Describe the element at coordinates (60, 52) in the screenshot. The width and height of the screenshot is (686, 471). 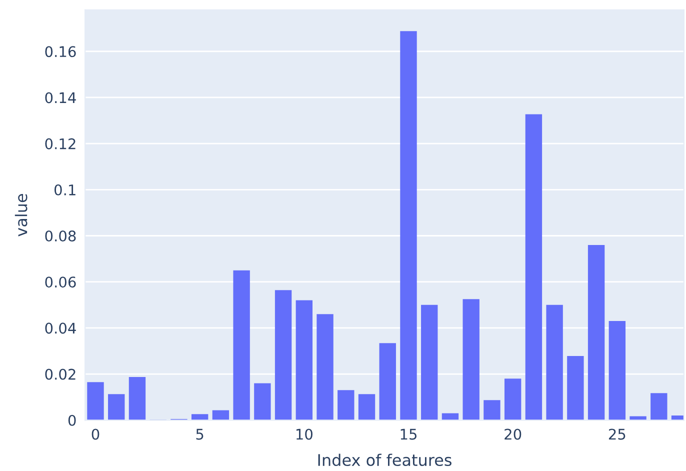
I see `y-tick-label: 0.16` at that location.